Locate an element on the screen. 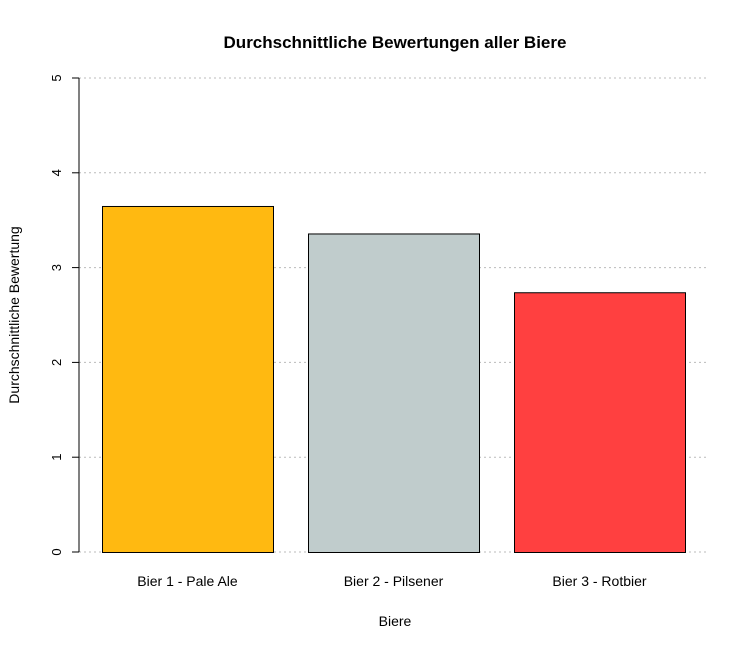 Image resolution: width=750 pixels, height=650 pixels. y-tick-label: 2 is located at coordinates (56, 362).